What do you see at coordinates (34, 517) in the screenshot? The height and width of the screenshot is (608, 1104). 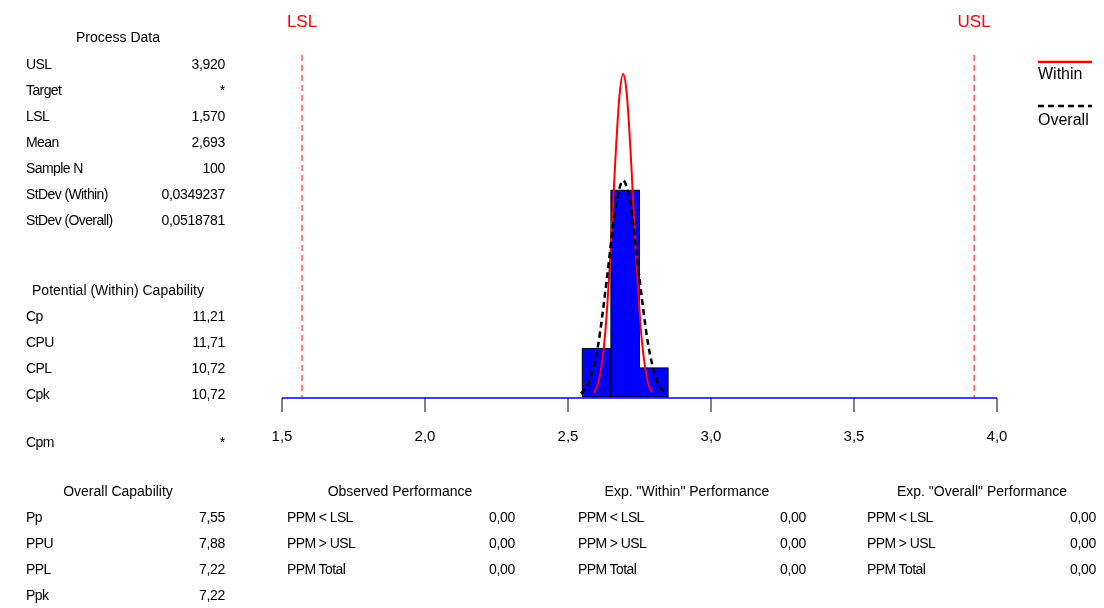 I see `text: Pp` at bounding box center [34, 517].